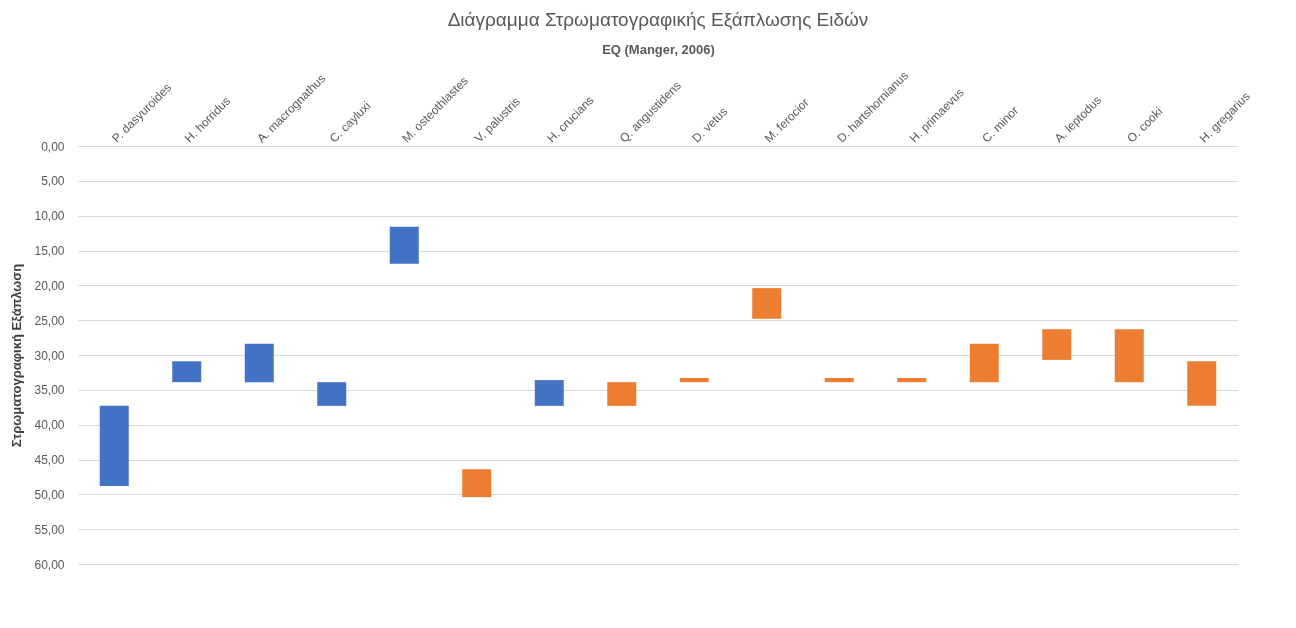  I want to click on y-tick-label: 60,00, so click(49, 564).